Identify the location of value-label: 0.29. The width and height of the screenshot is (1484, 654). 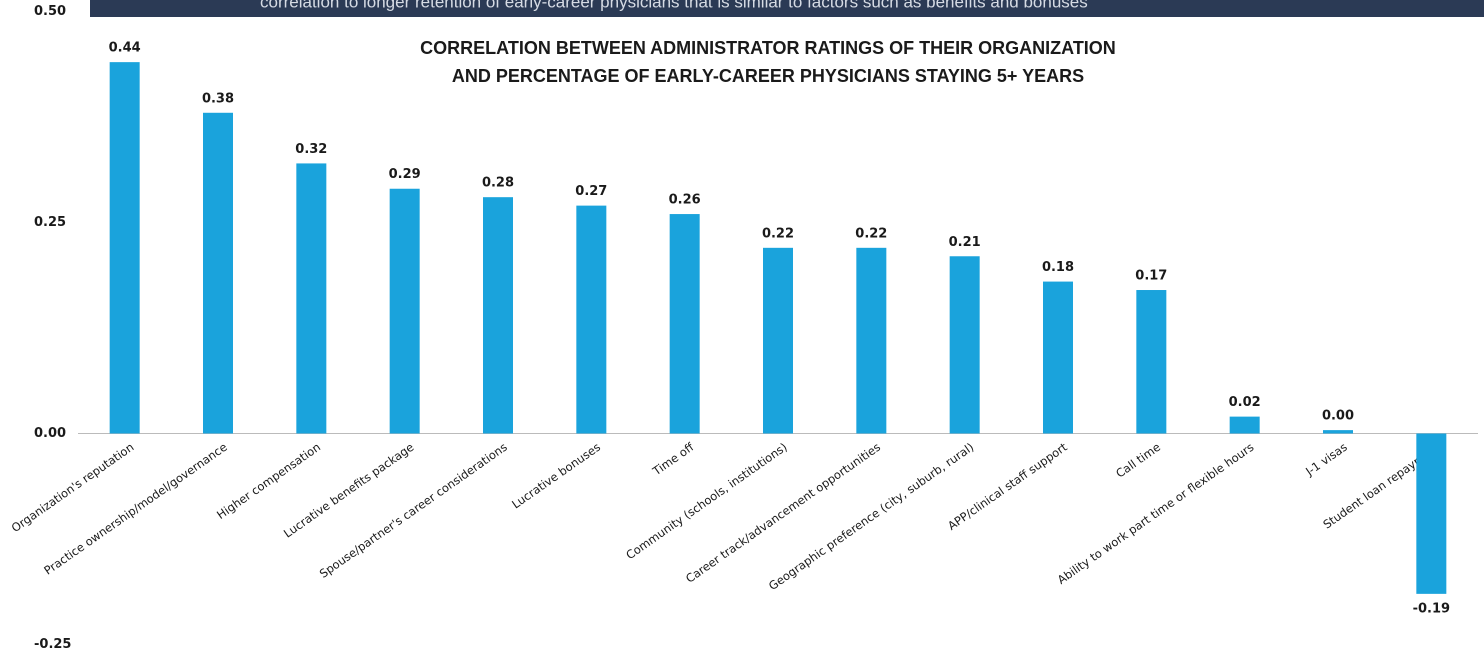
(405, 174).